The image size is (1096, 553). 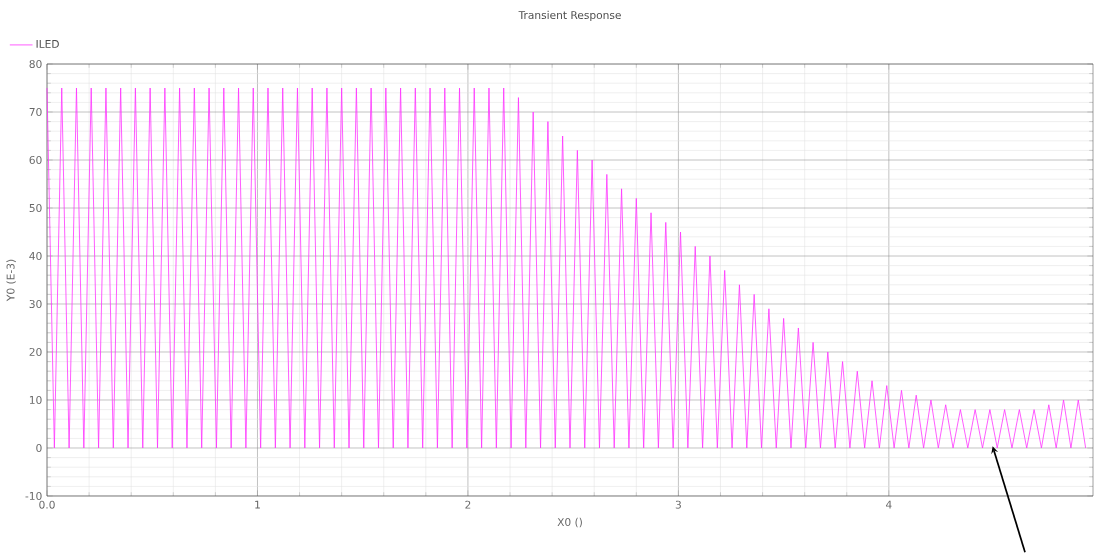 I want to click on y-tick-label: 50, so click(x=35, y=208).